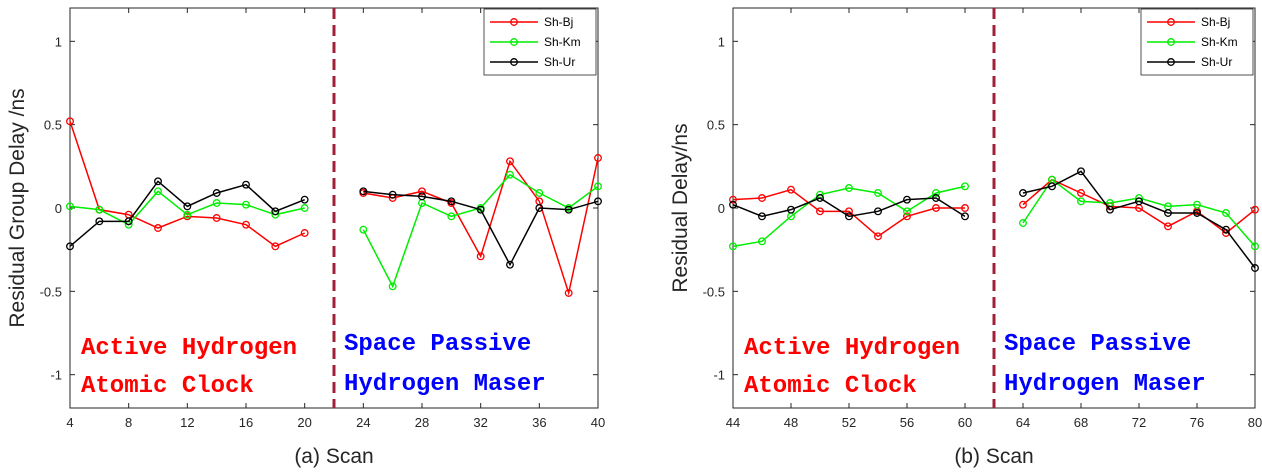 The image size is (1262, 473). Describe the element at coordinates (1216, 62) in the screenshot. I see `legend-label: Sh-Ur` at that location.